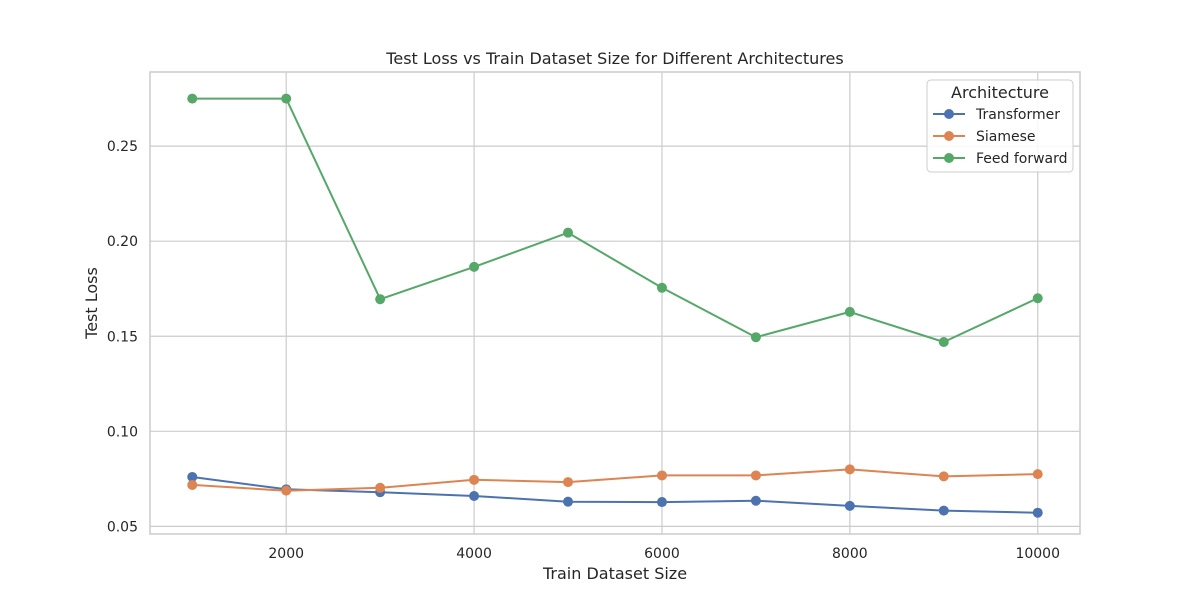 The width and height of the screenshot is (1200, 604). I want to click on series-transformer, so click(615, 494).